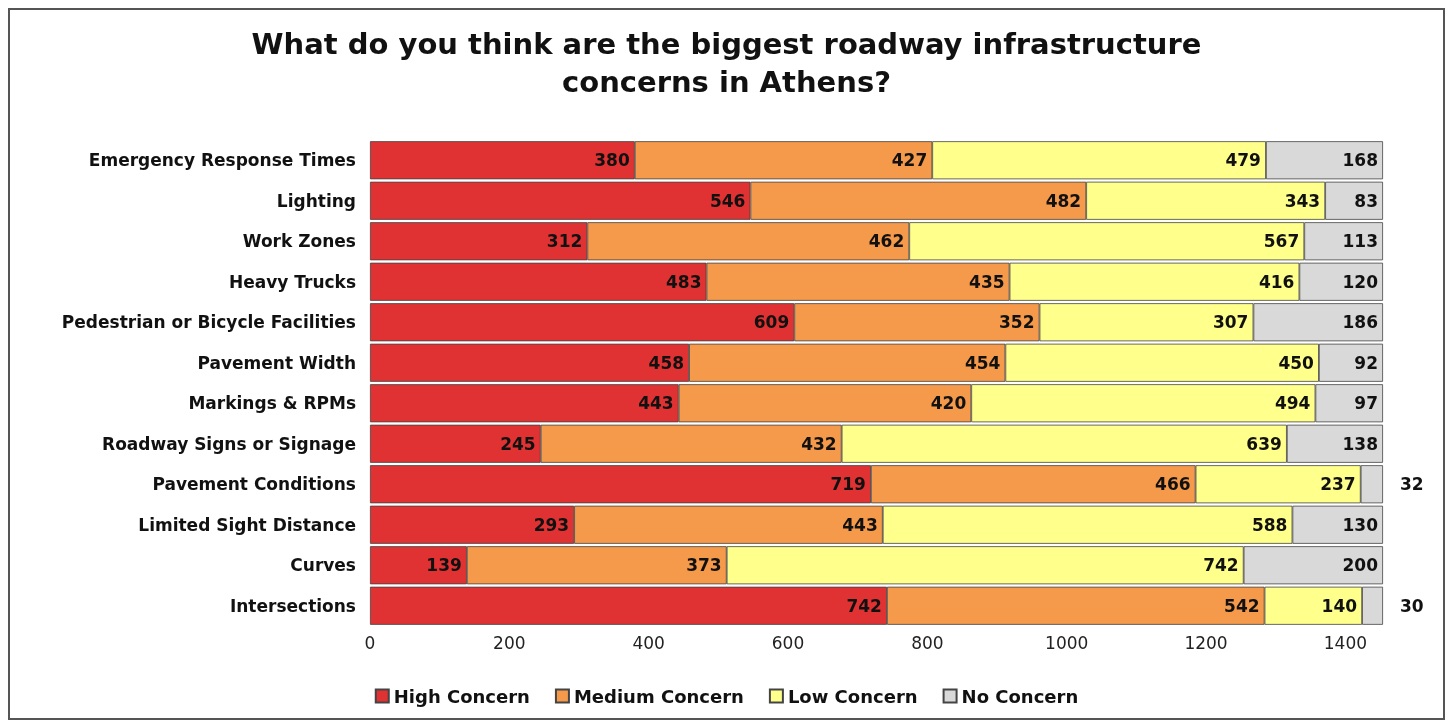  What do you see at coordinates (848, 484) in the screenshot?
I see `data-label: 719` at bounding box center [848, 484].